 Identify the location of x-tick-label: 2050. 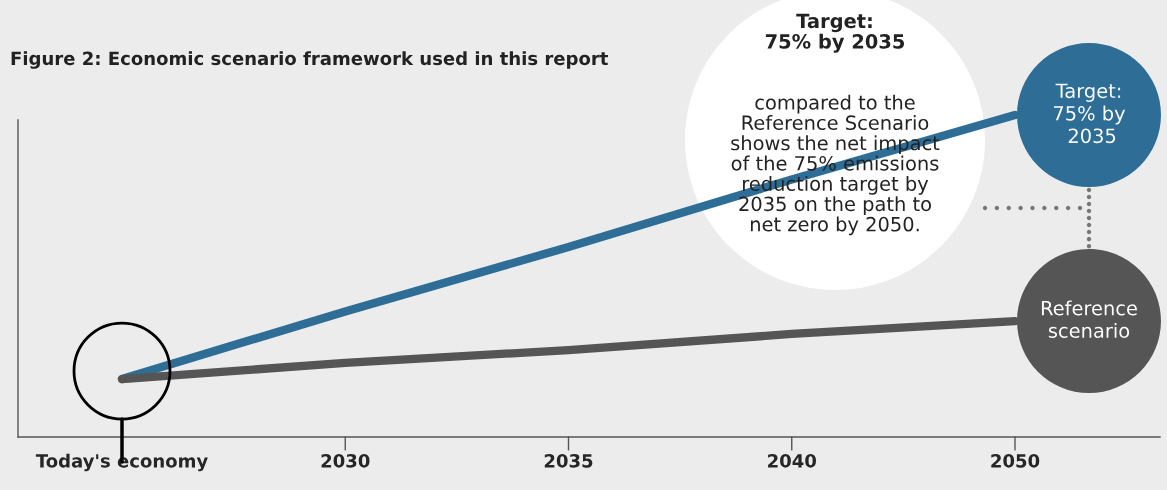
(1015, 460).